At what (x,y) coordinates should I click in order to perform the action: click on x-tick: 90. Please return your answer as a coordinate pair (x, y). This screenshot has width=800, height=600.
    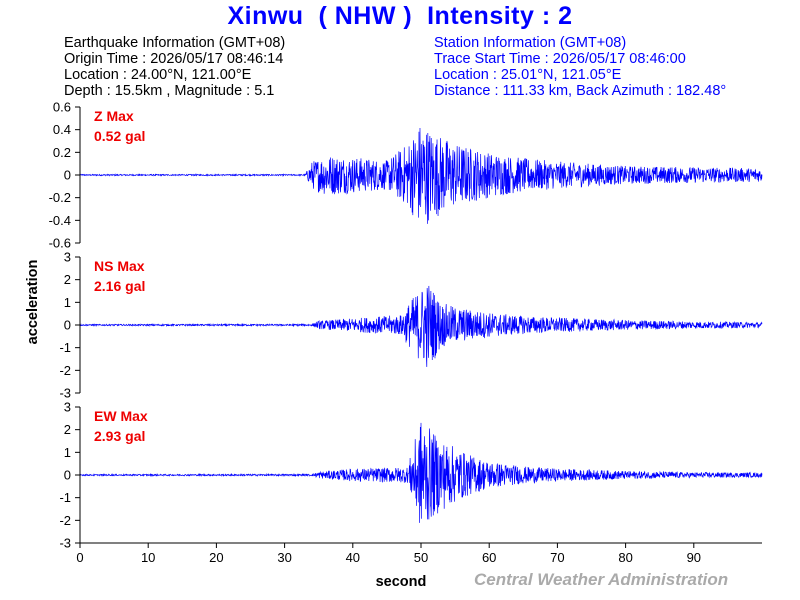
    Looking at the image, I should click on (694, 554).